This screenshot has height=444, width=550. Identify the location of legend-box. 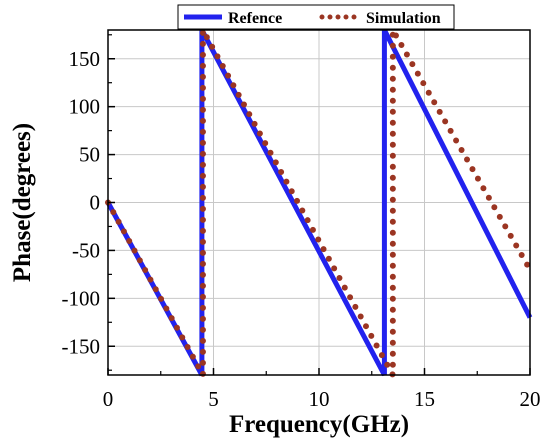
(316, 17).